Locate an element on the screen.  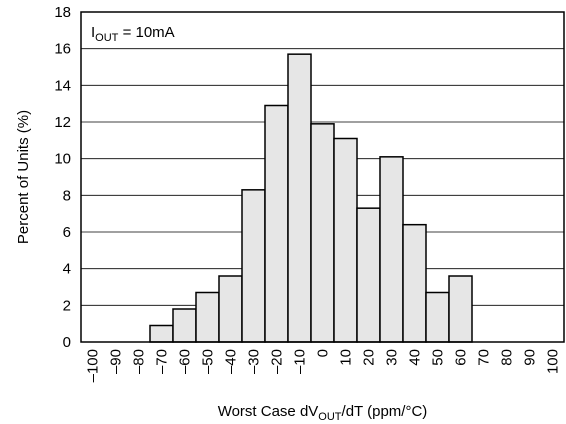
x-tick-label: 20 is located at coordinates (369, 357).